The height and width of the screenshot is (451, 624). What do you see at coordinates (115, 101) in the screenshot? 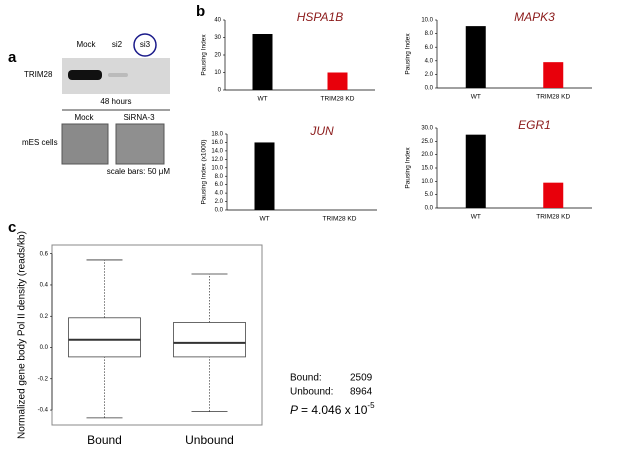
I see `time-label: 48 hours` at bounding box center [115, 101].